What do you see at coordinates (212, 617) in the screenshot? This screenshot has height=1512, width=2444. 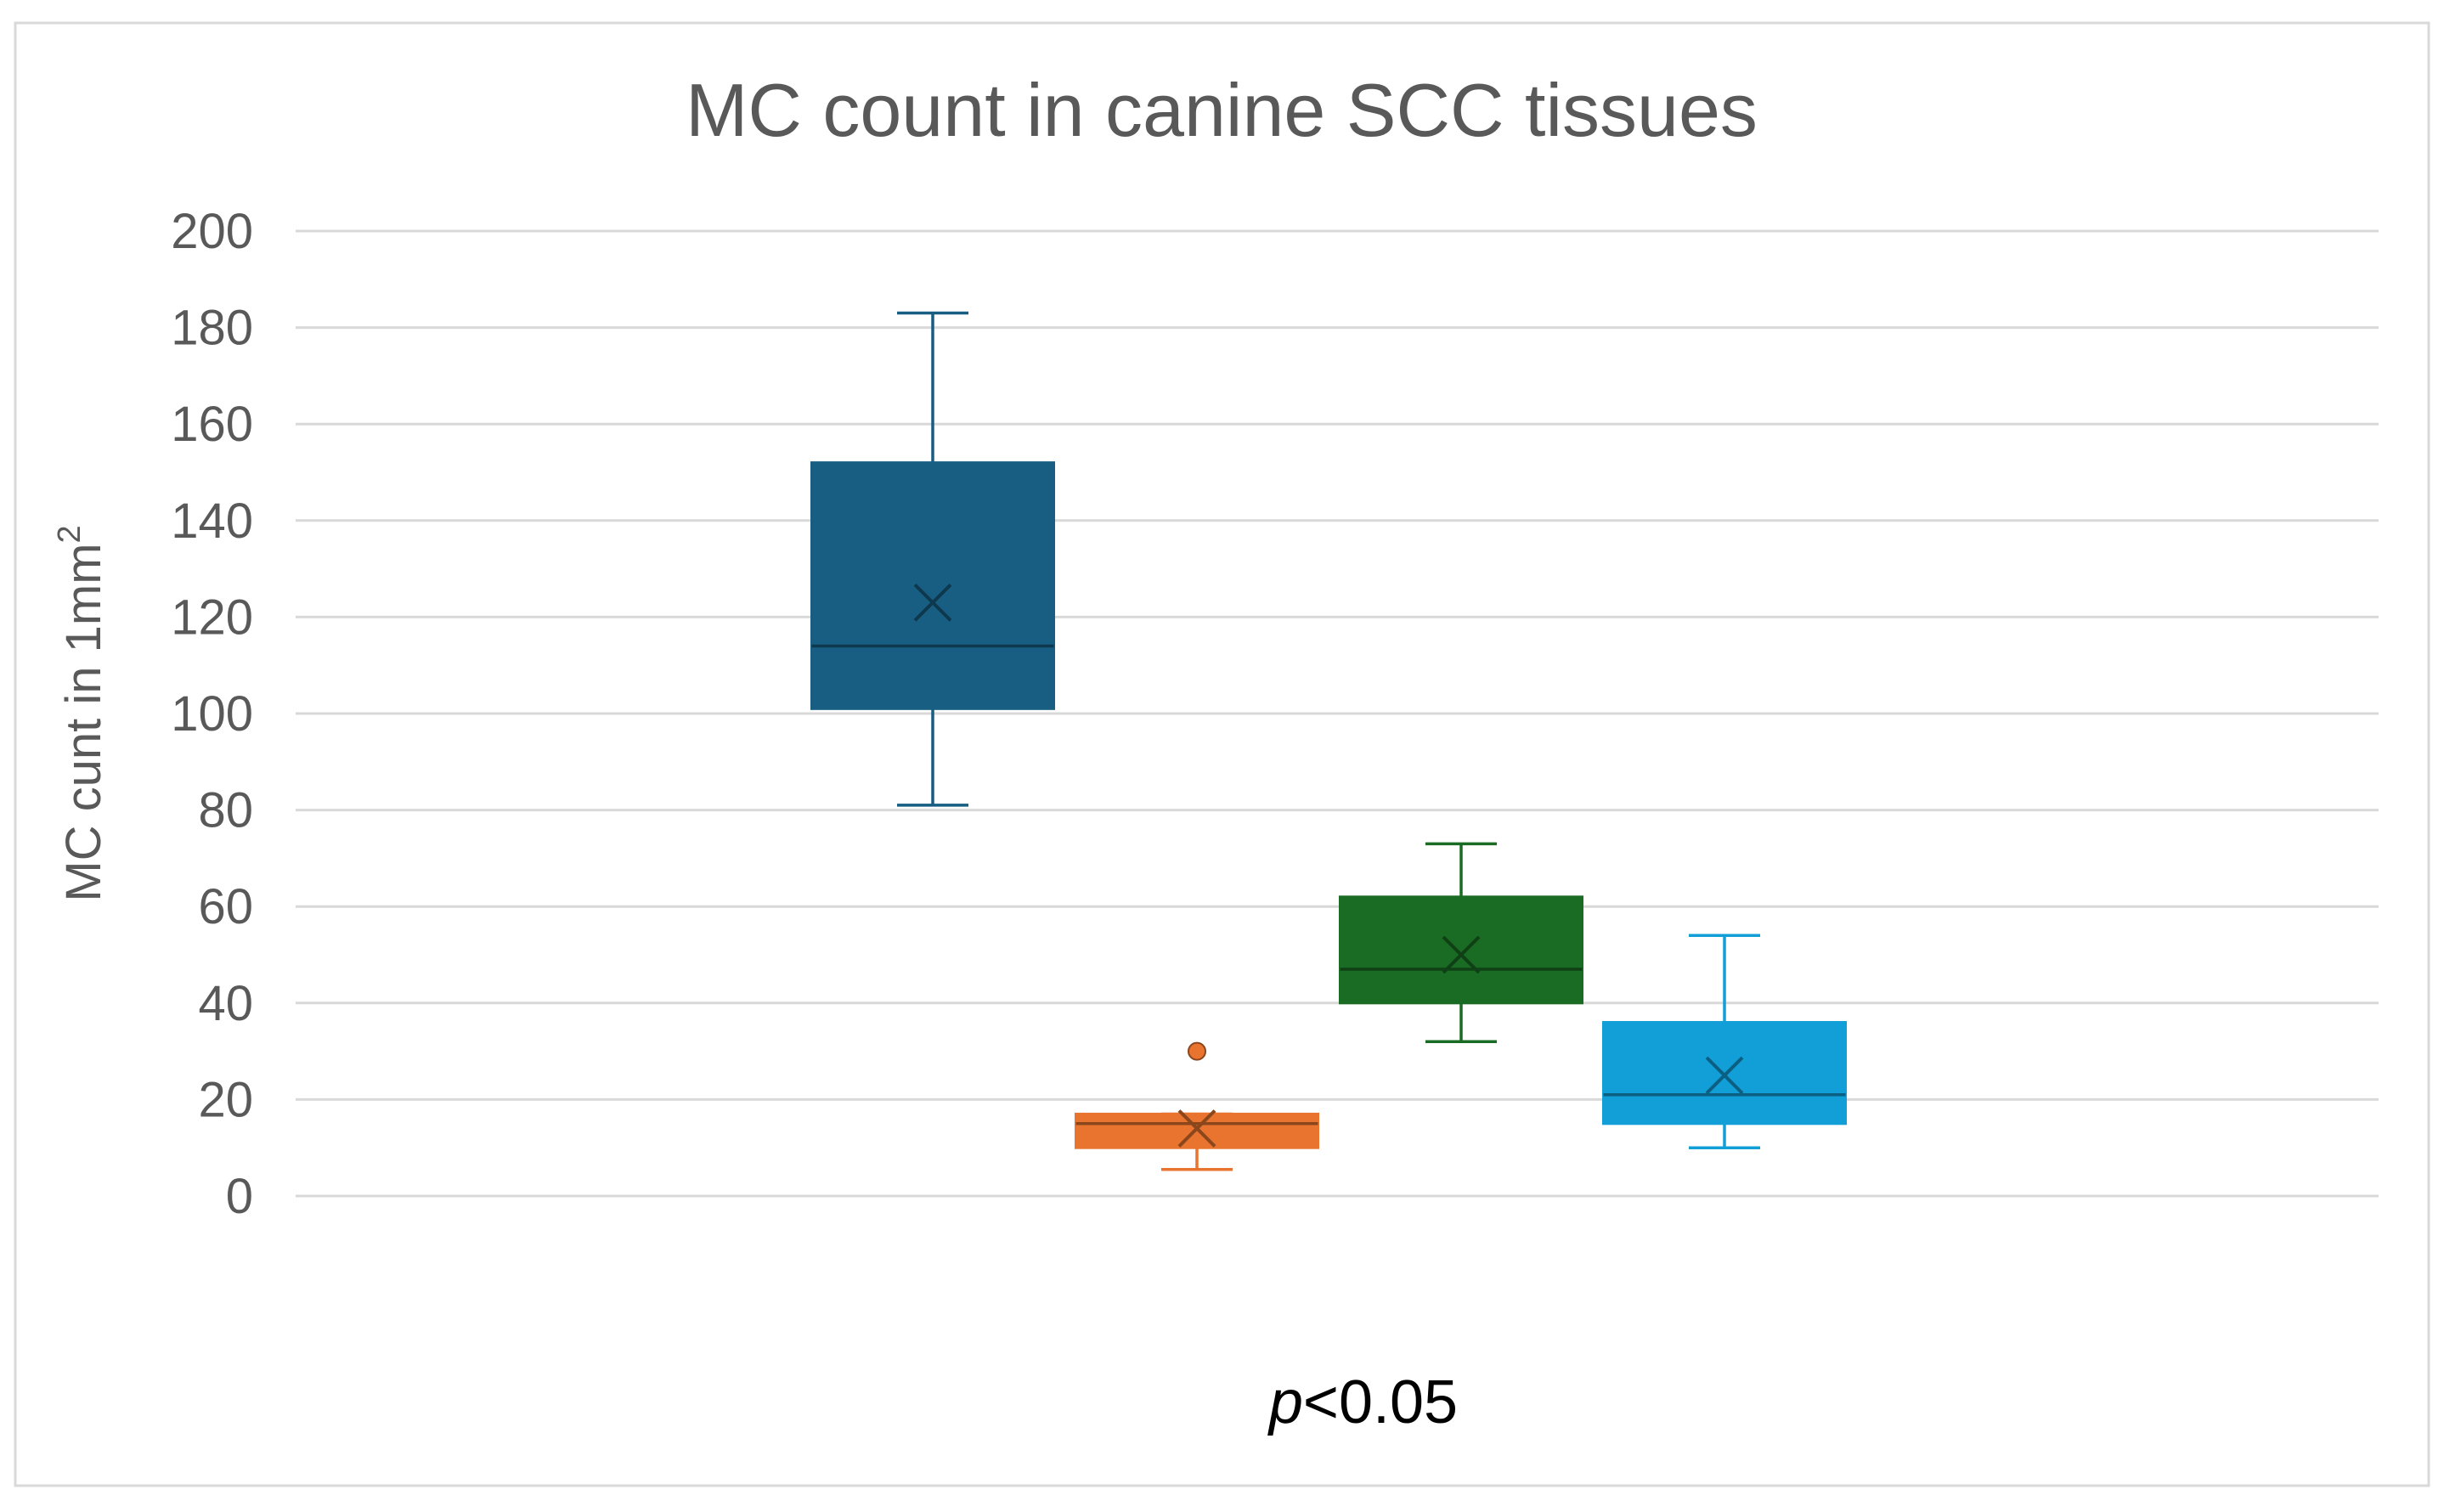 I see `y-tick-label-120: 120` at bounding box center [212, 617].